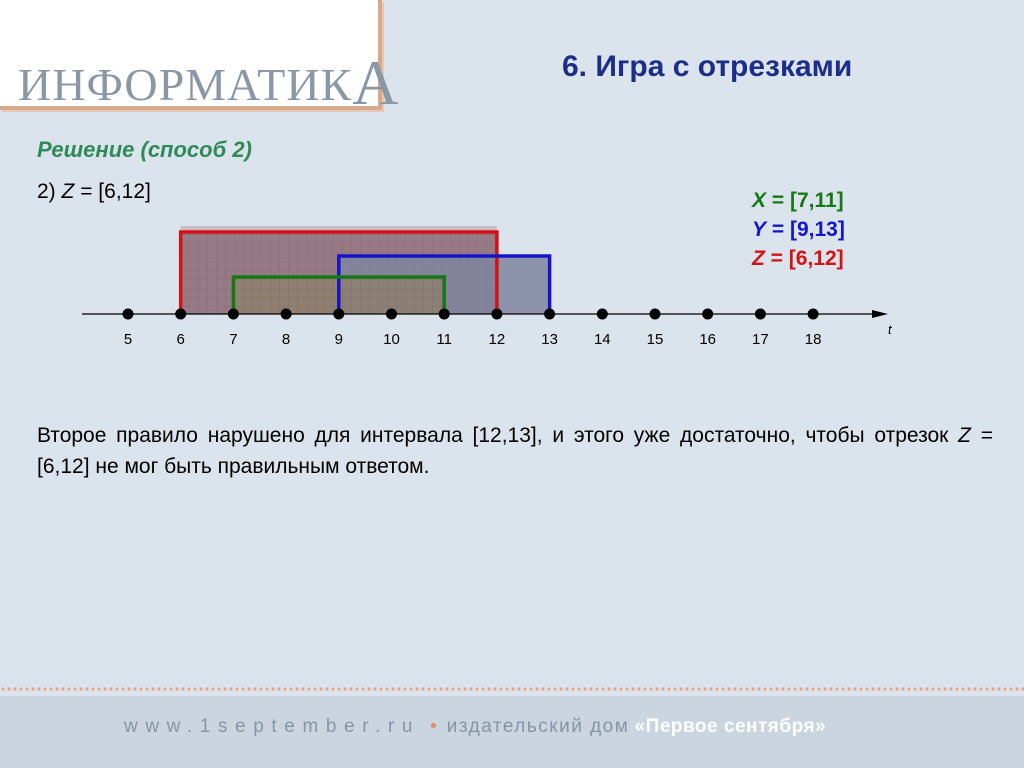  I want to click on tick-label-8: 8, so click(286, 339).